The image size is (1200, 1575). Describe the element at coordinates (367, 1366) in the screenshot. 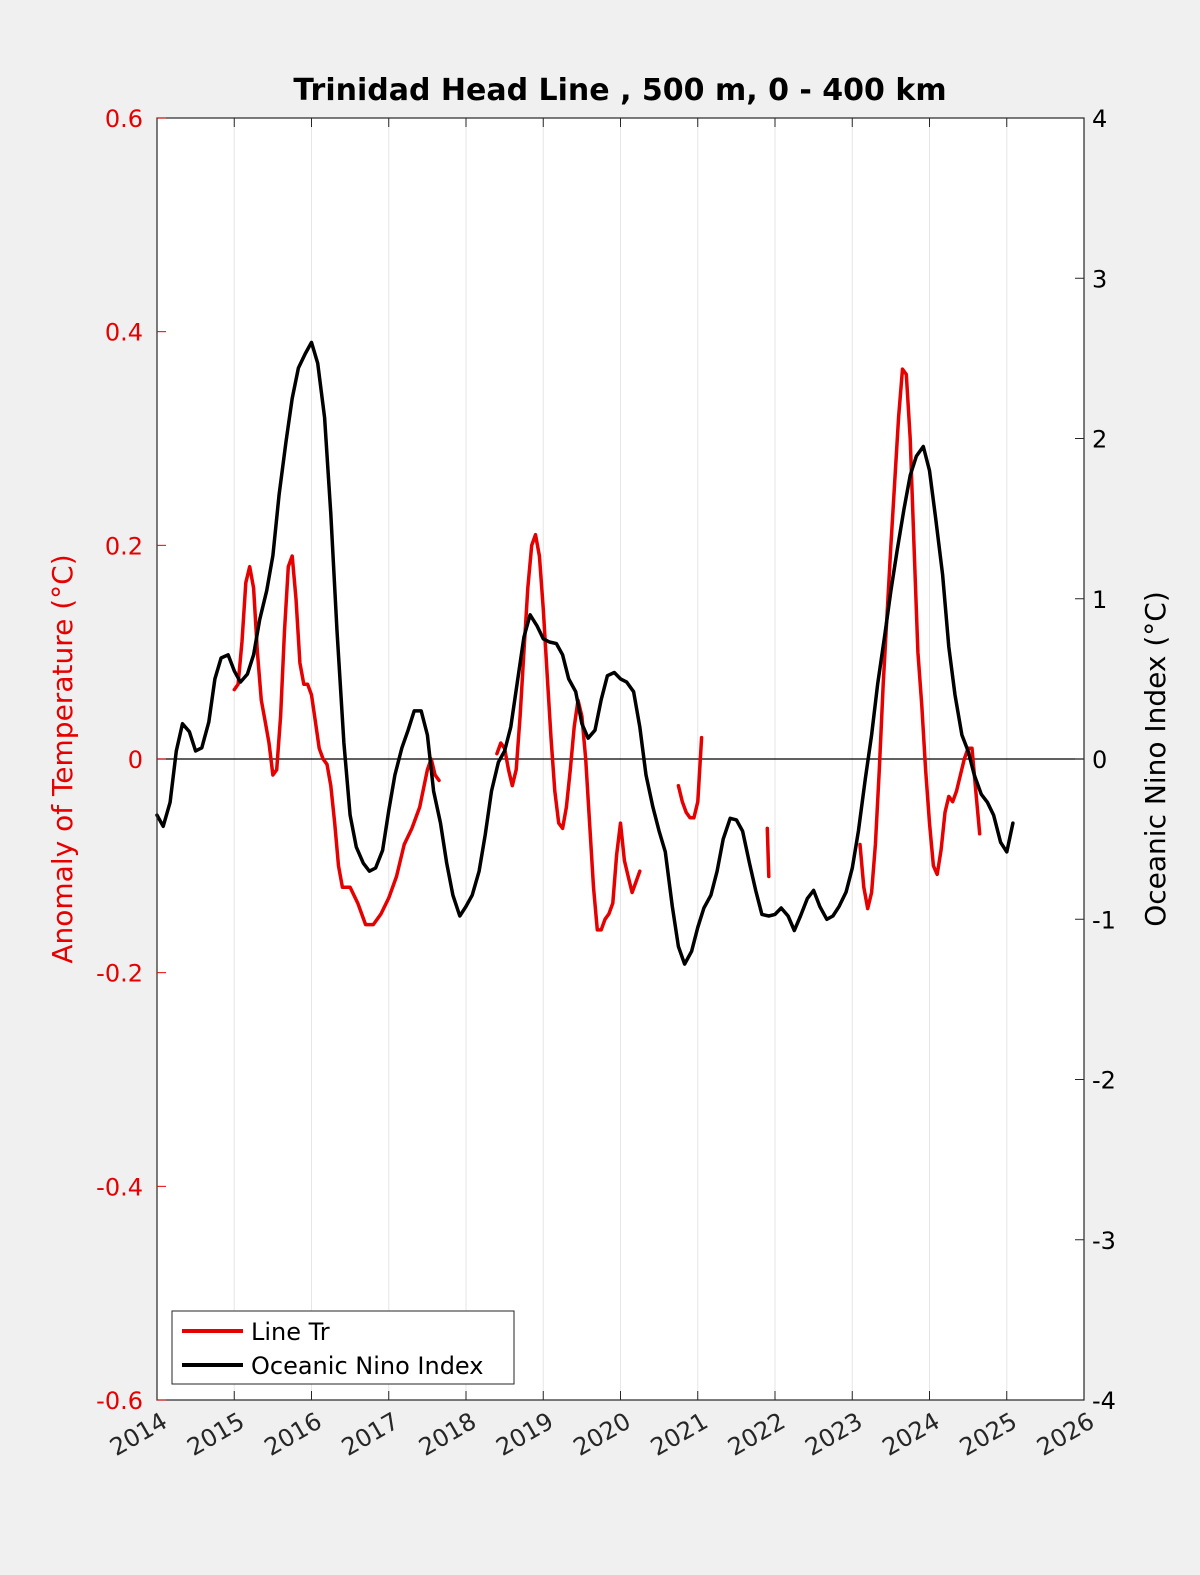

I see `legend-label-oni: Oceanic Nino Index` at that location.